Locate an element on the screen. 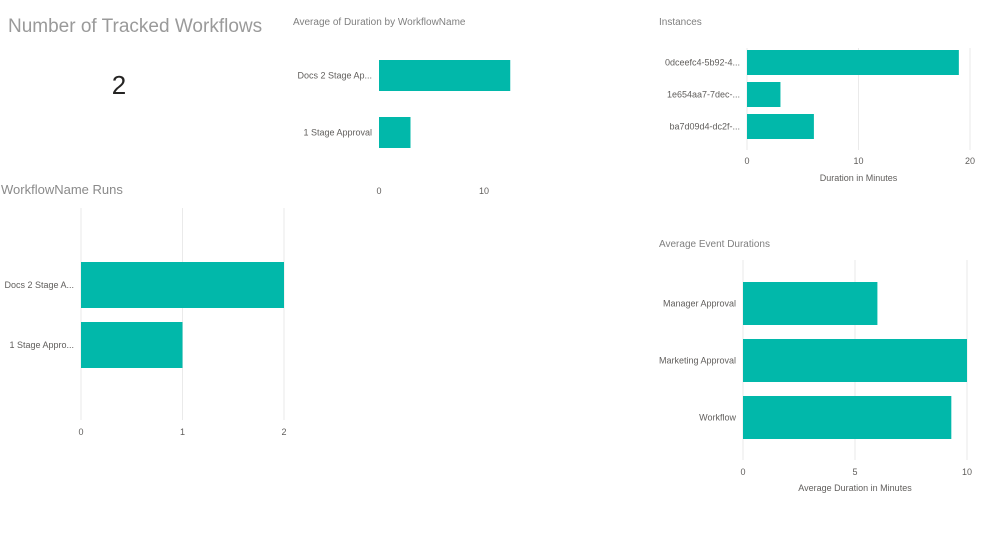 This screenshot has width=999, height=534. chart-title: WorkflowName Runs is located at coordinates (62, 189).